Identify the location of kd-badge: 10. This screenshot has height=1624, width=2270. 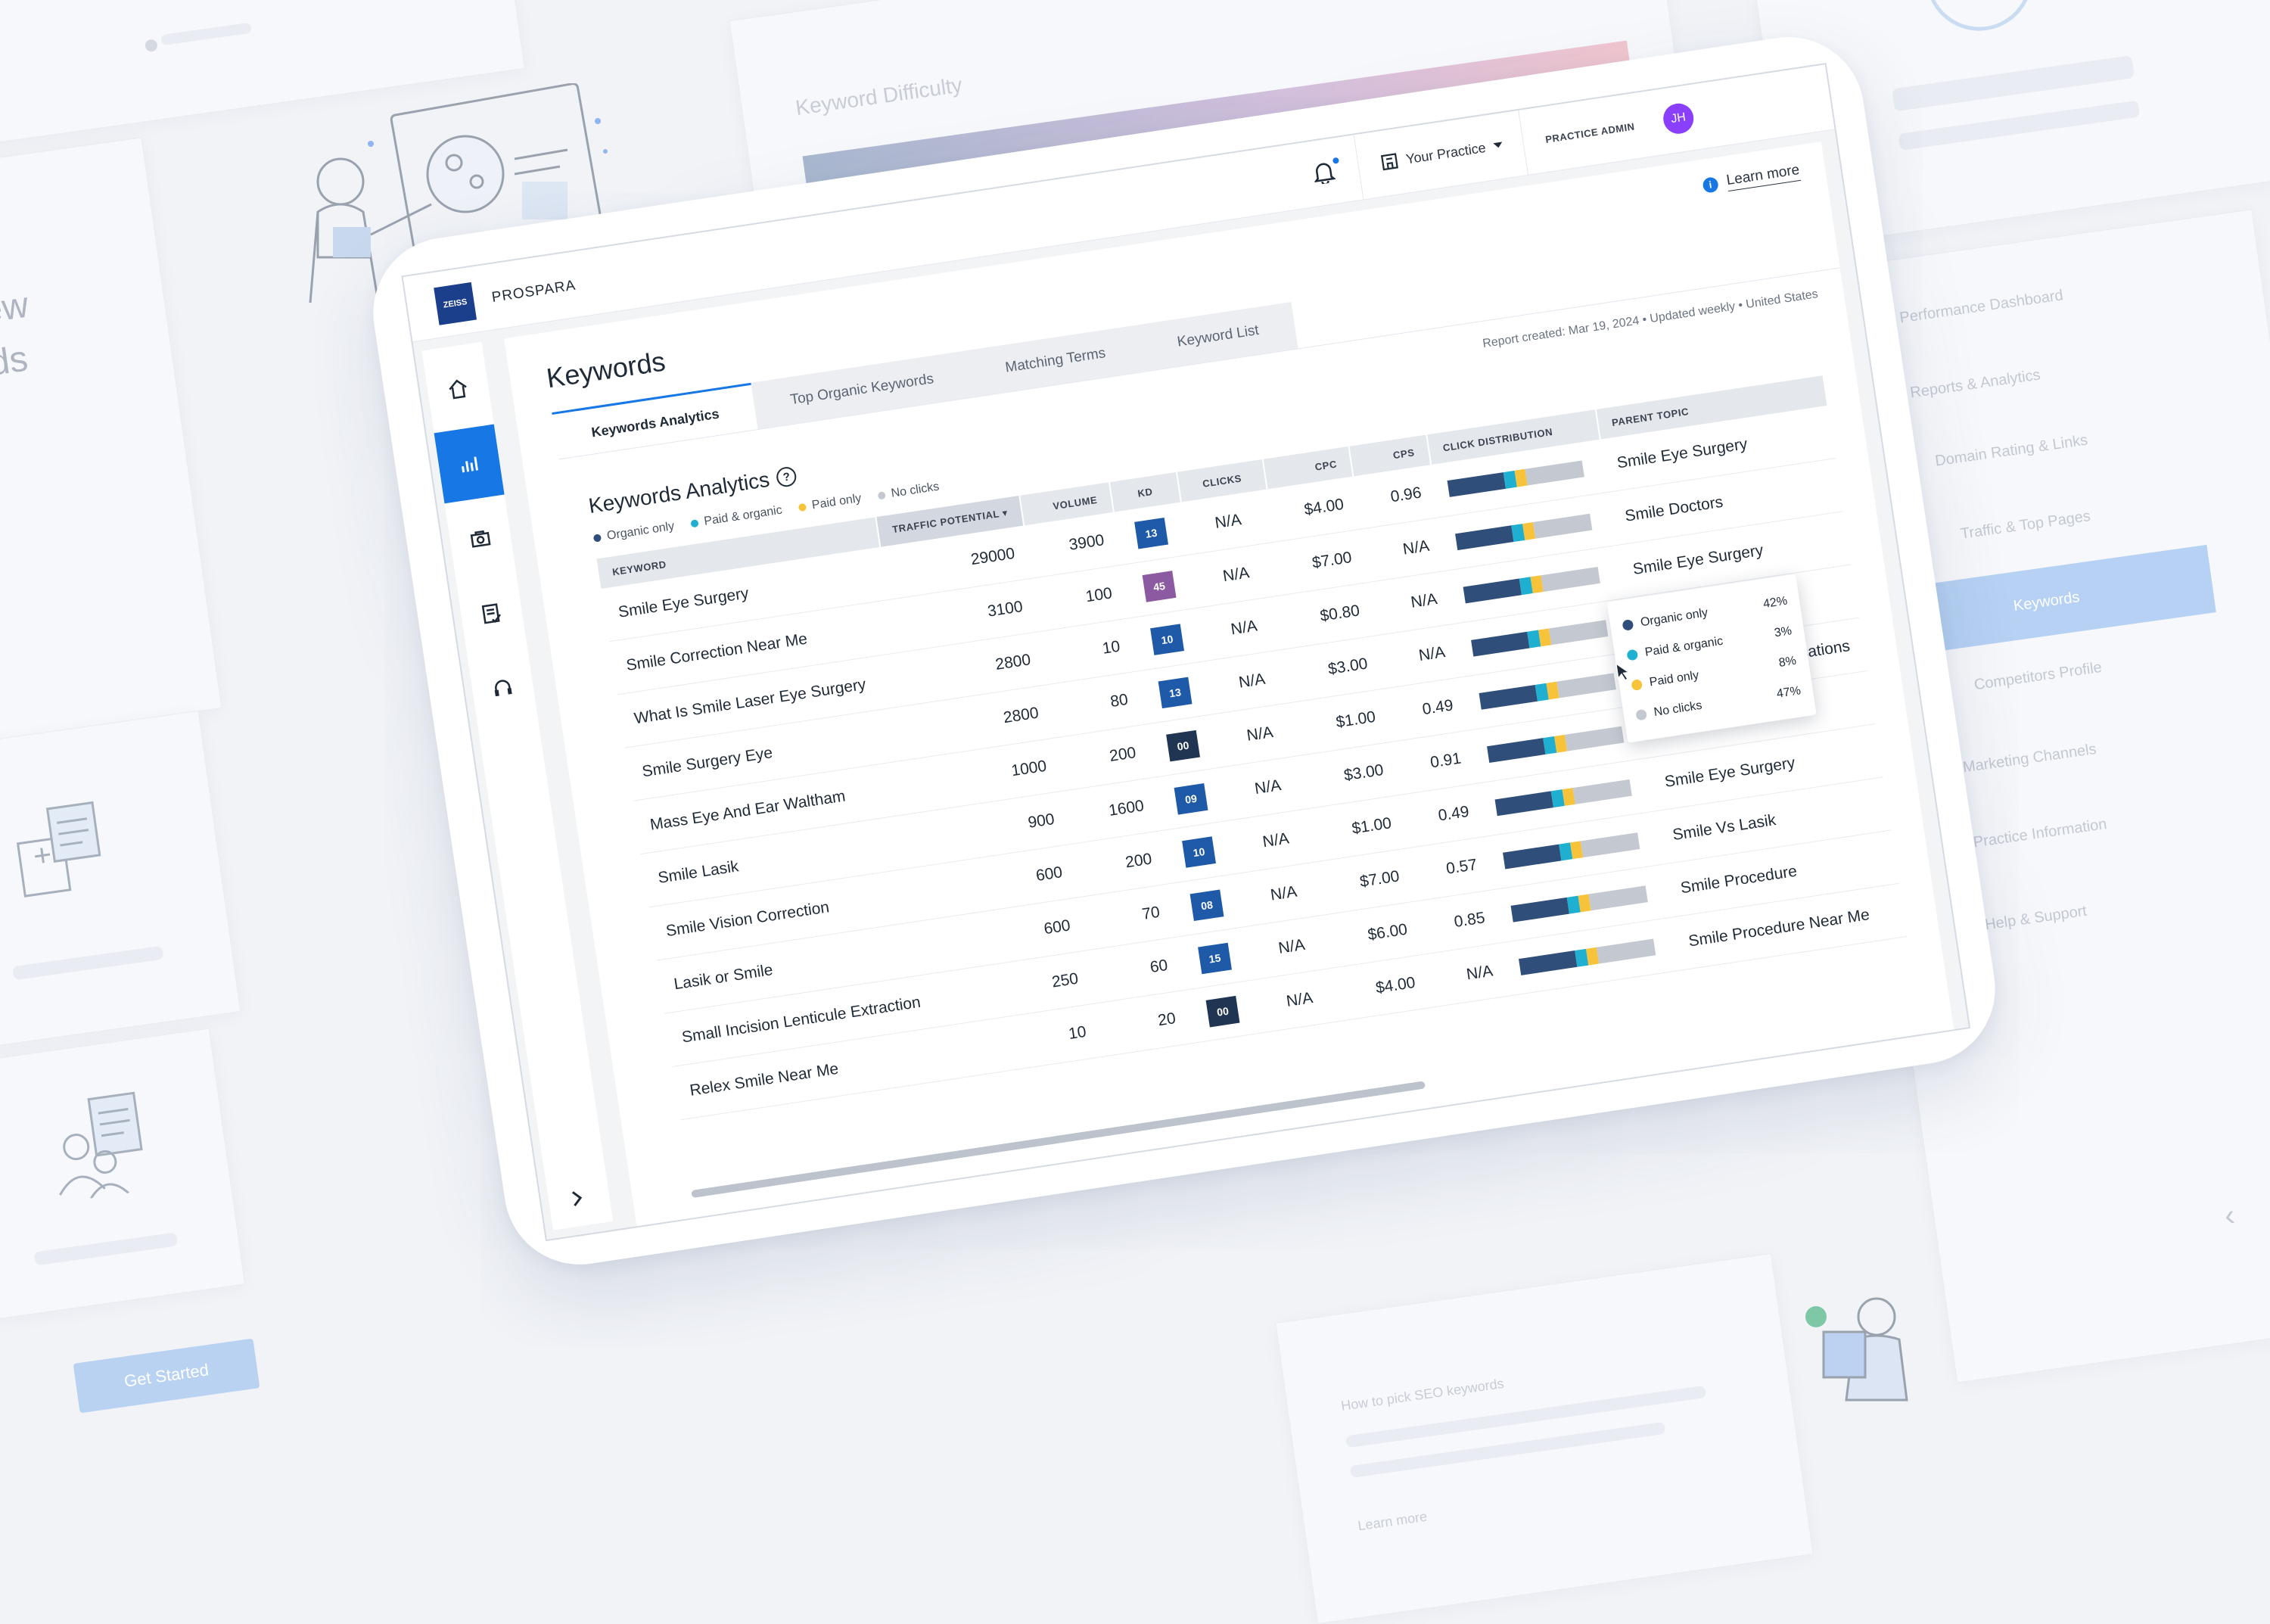
(1199, 852).